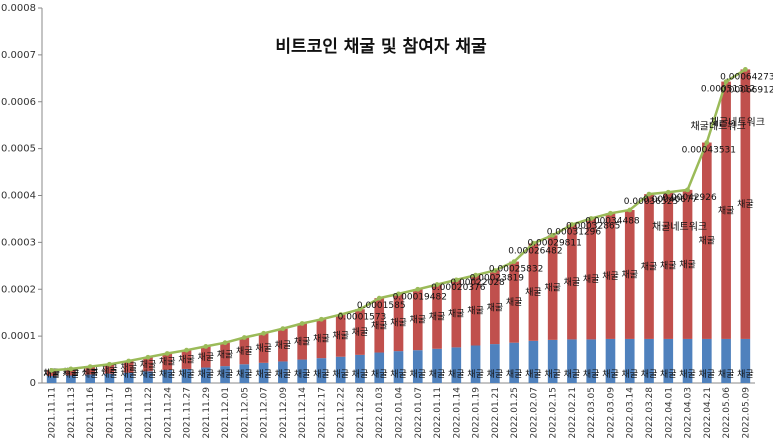 The height and width of the screenshot is (444, 773). I want to click on annotation-label: 채굴네트워크, so click(679, 226).